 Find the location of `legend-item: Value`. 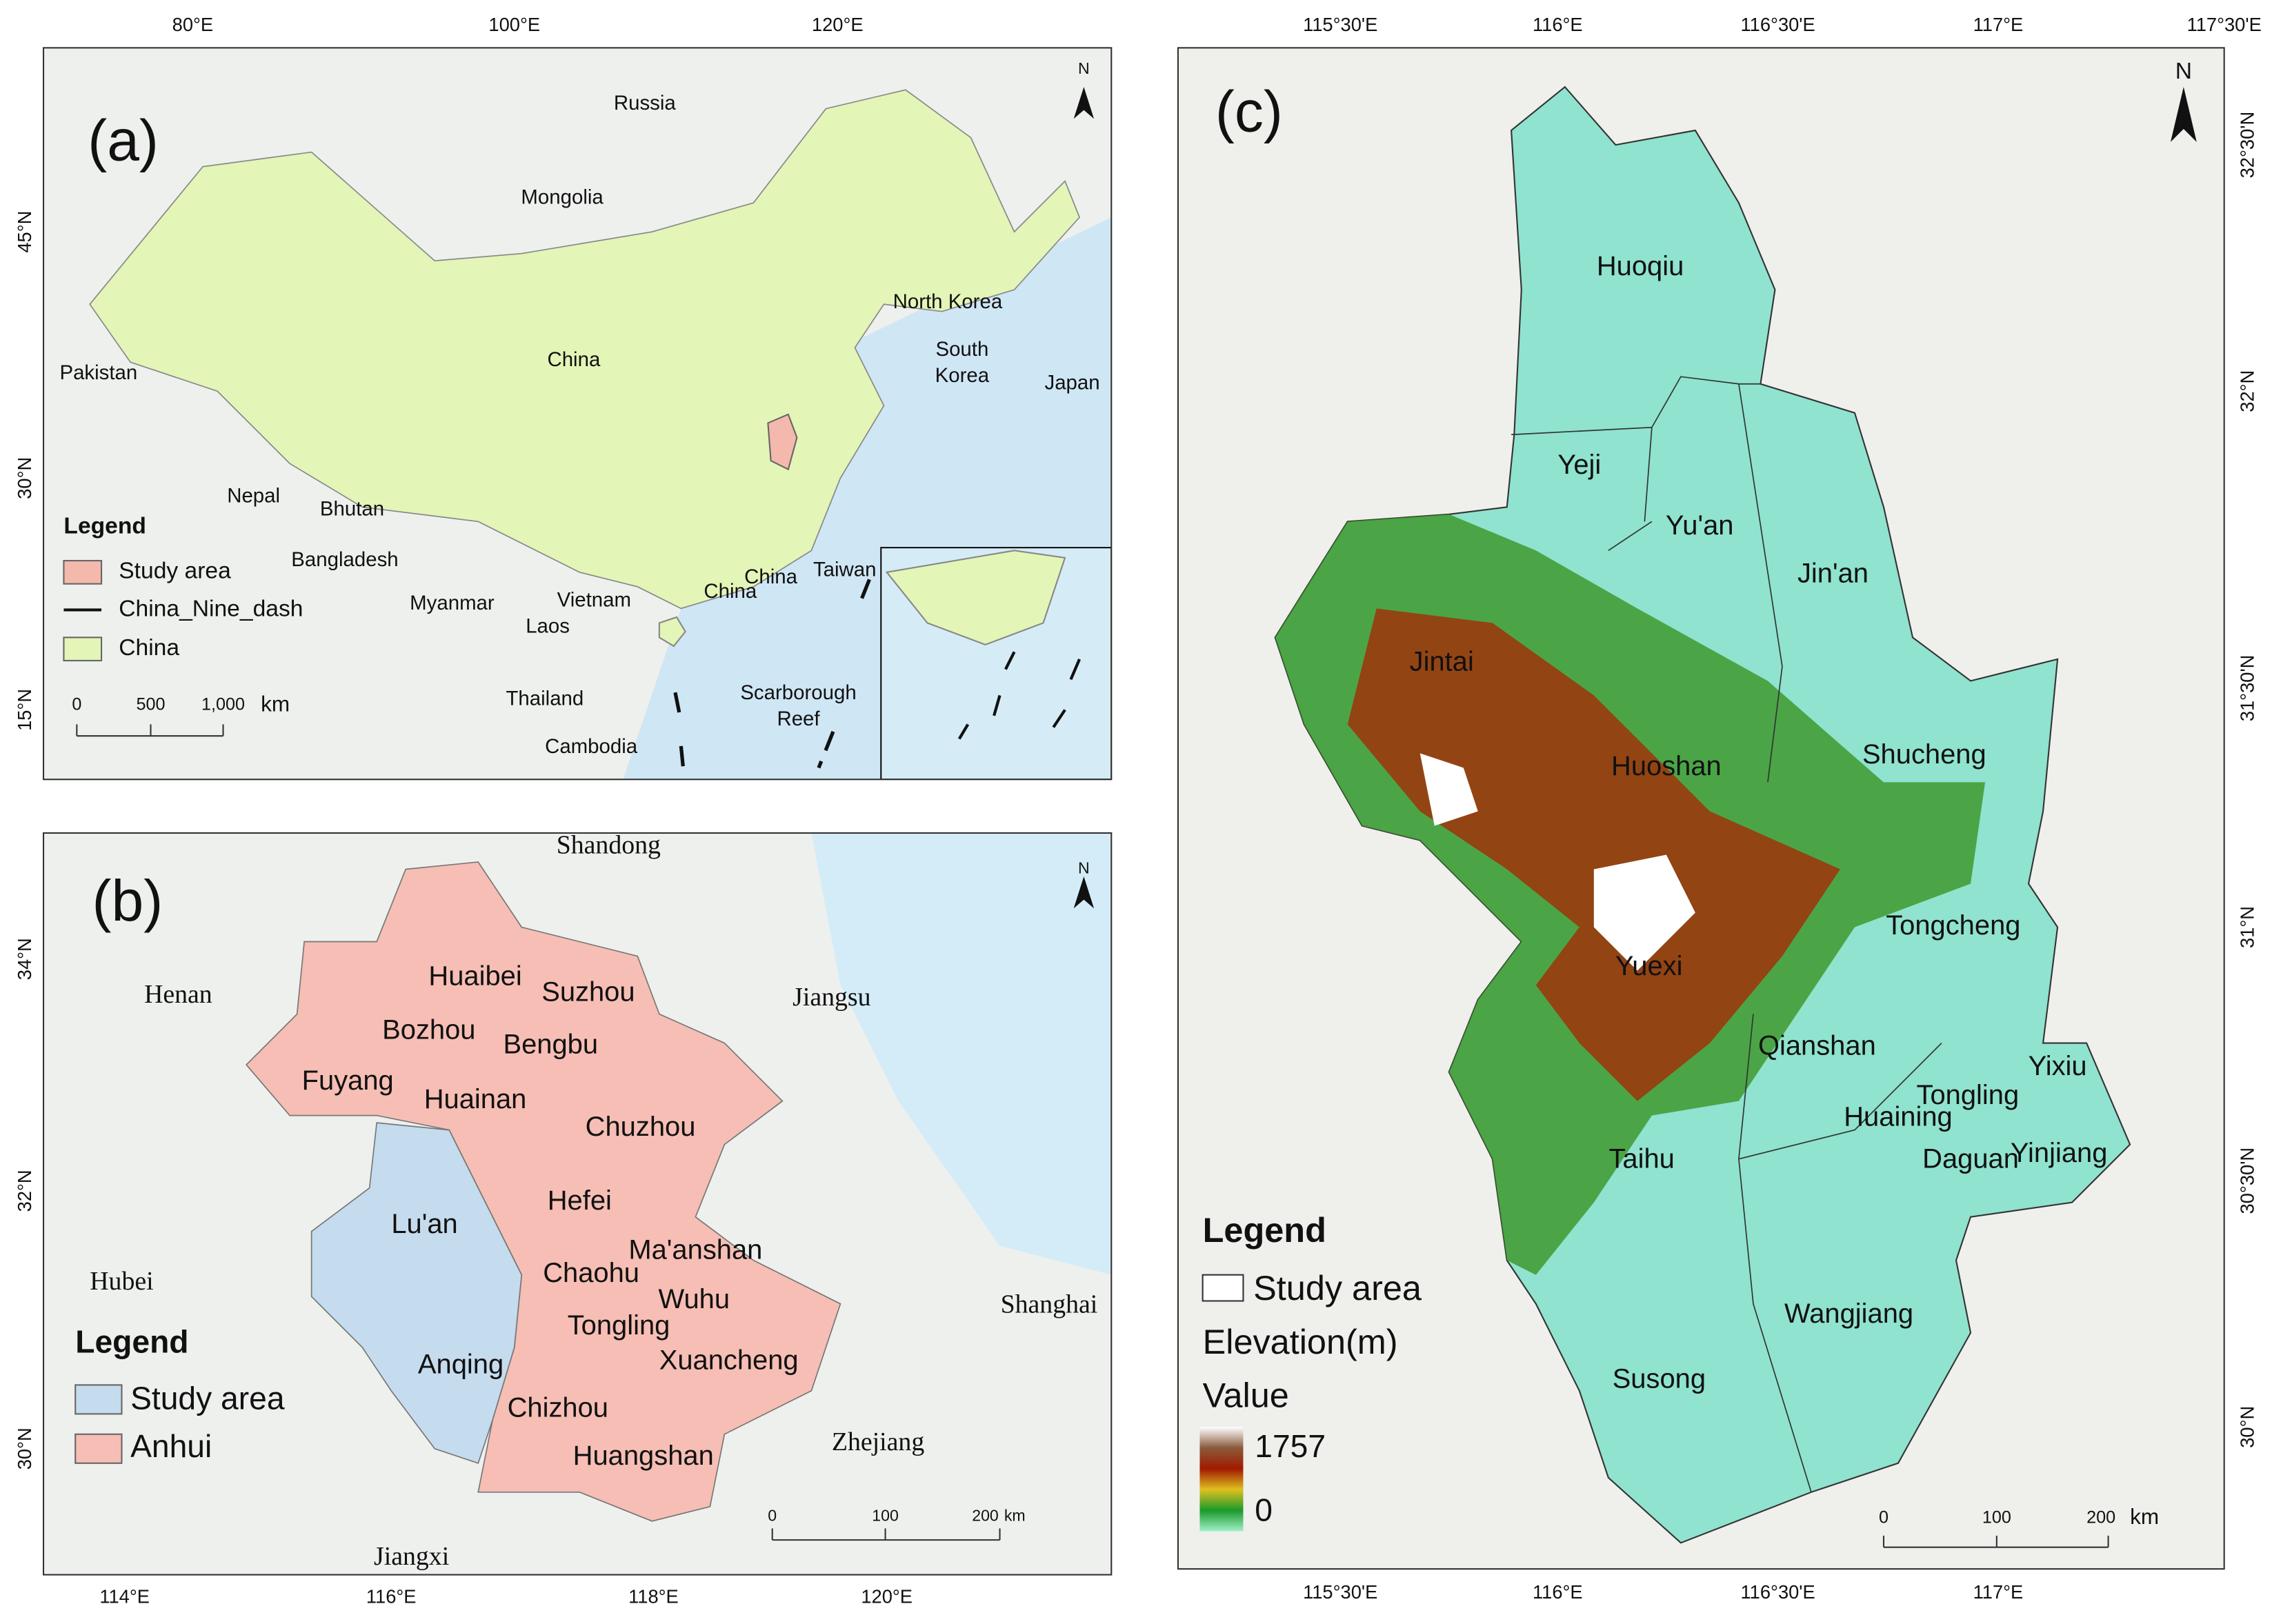

legend-item: Value is located at coordinates (1246, 1395).